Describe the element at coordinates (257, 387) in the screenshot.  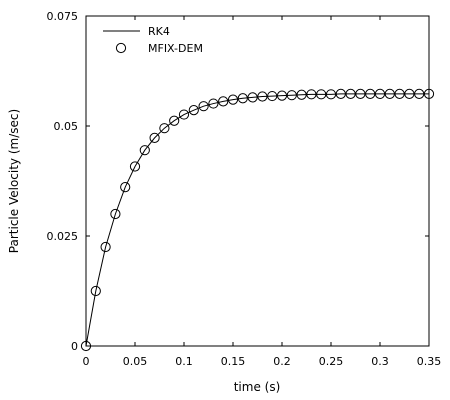
I see `x-axis-label: time (s)` at that location.